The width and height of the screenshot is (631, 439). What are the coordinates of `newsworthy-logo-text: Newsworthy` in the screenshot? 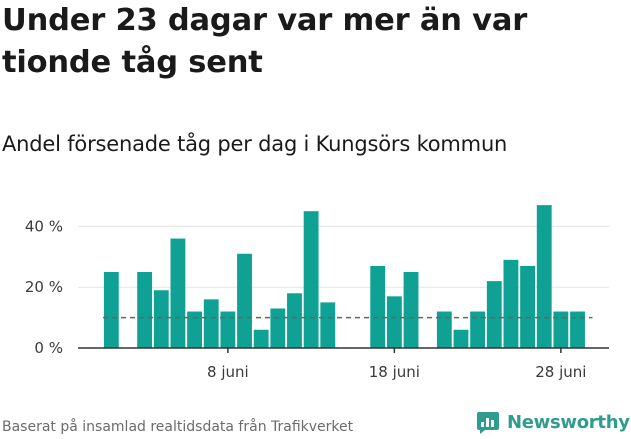 It's located at (568, 422).